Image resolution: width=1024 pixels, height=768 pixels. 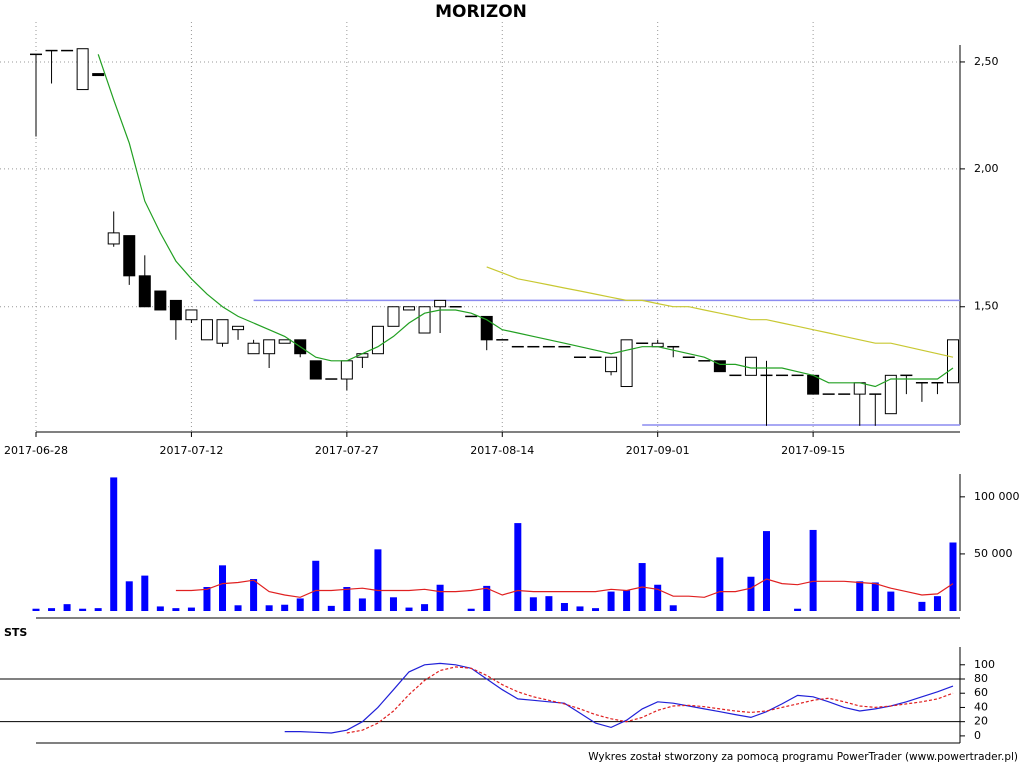 I want to click on y-tick-label: 100, so click(x=984, y=664).